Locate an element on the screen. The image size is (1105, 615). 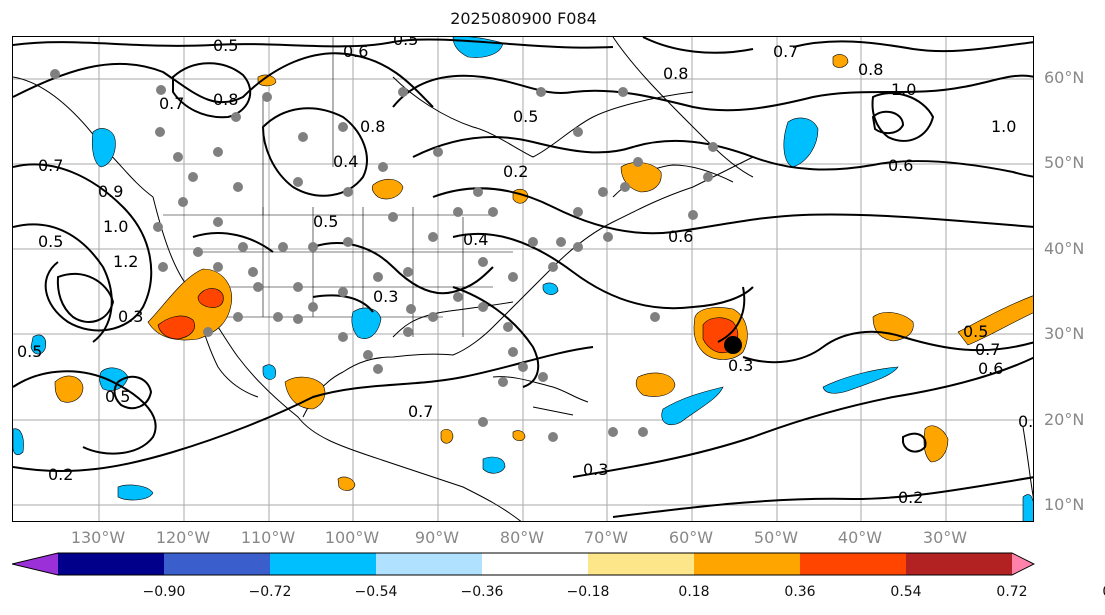
lon-label: 30°W is located at coordinates (945, 537).